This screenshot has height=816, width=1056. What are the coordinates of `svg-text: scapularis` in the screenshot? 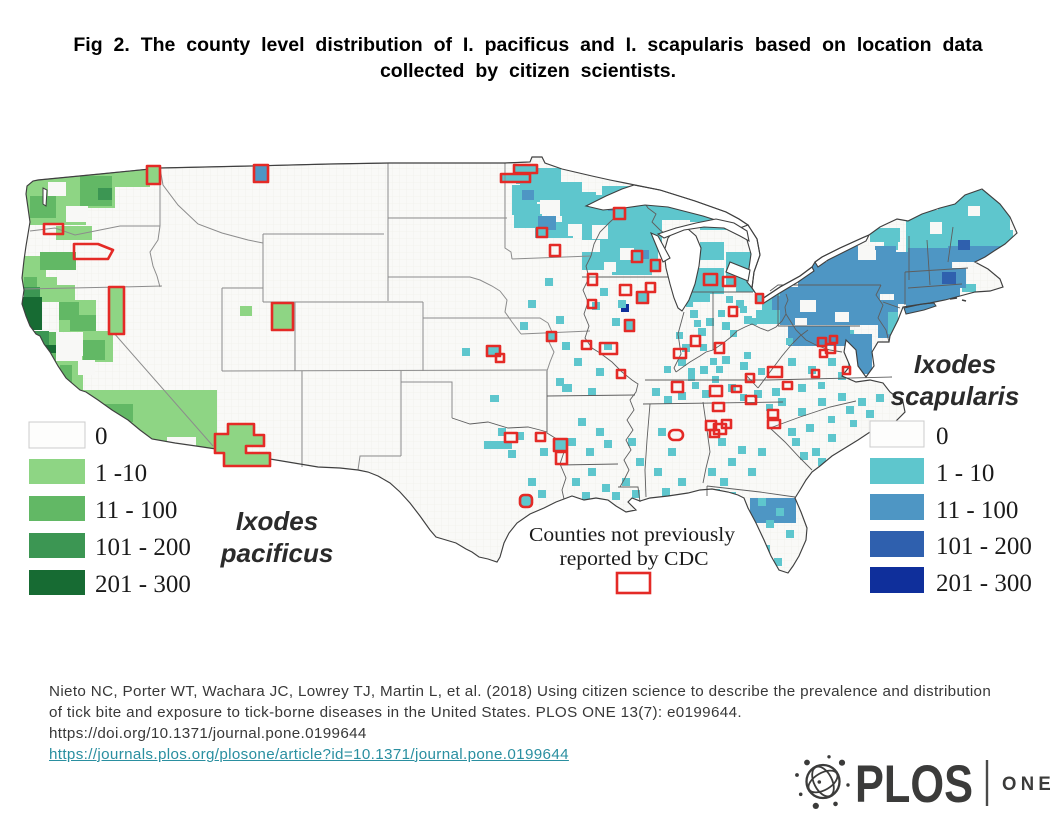 It's located at (955, 396).